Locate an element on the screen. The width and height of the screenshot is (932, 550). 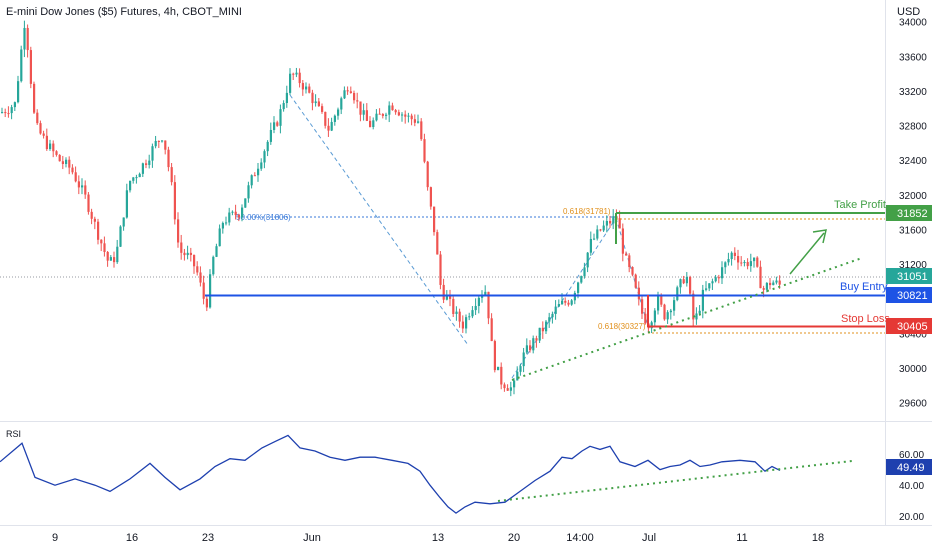
time-axis: 9 16 23 Jun 13 20 14:00 Jul 11 18 is located at coordinates (438, 538).